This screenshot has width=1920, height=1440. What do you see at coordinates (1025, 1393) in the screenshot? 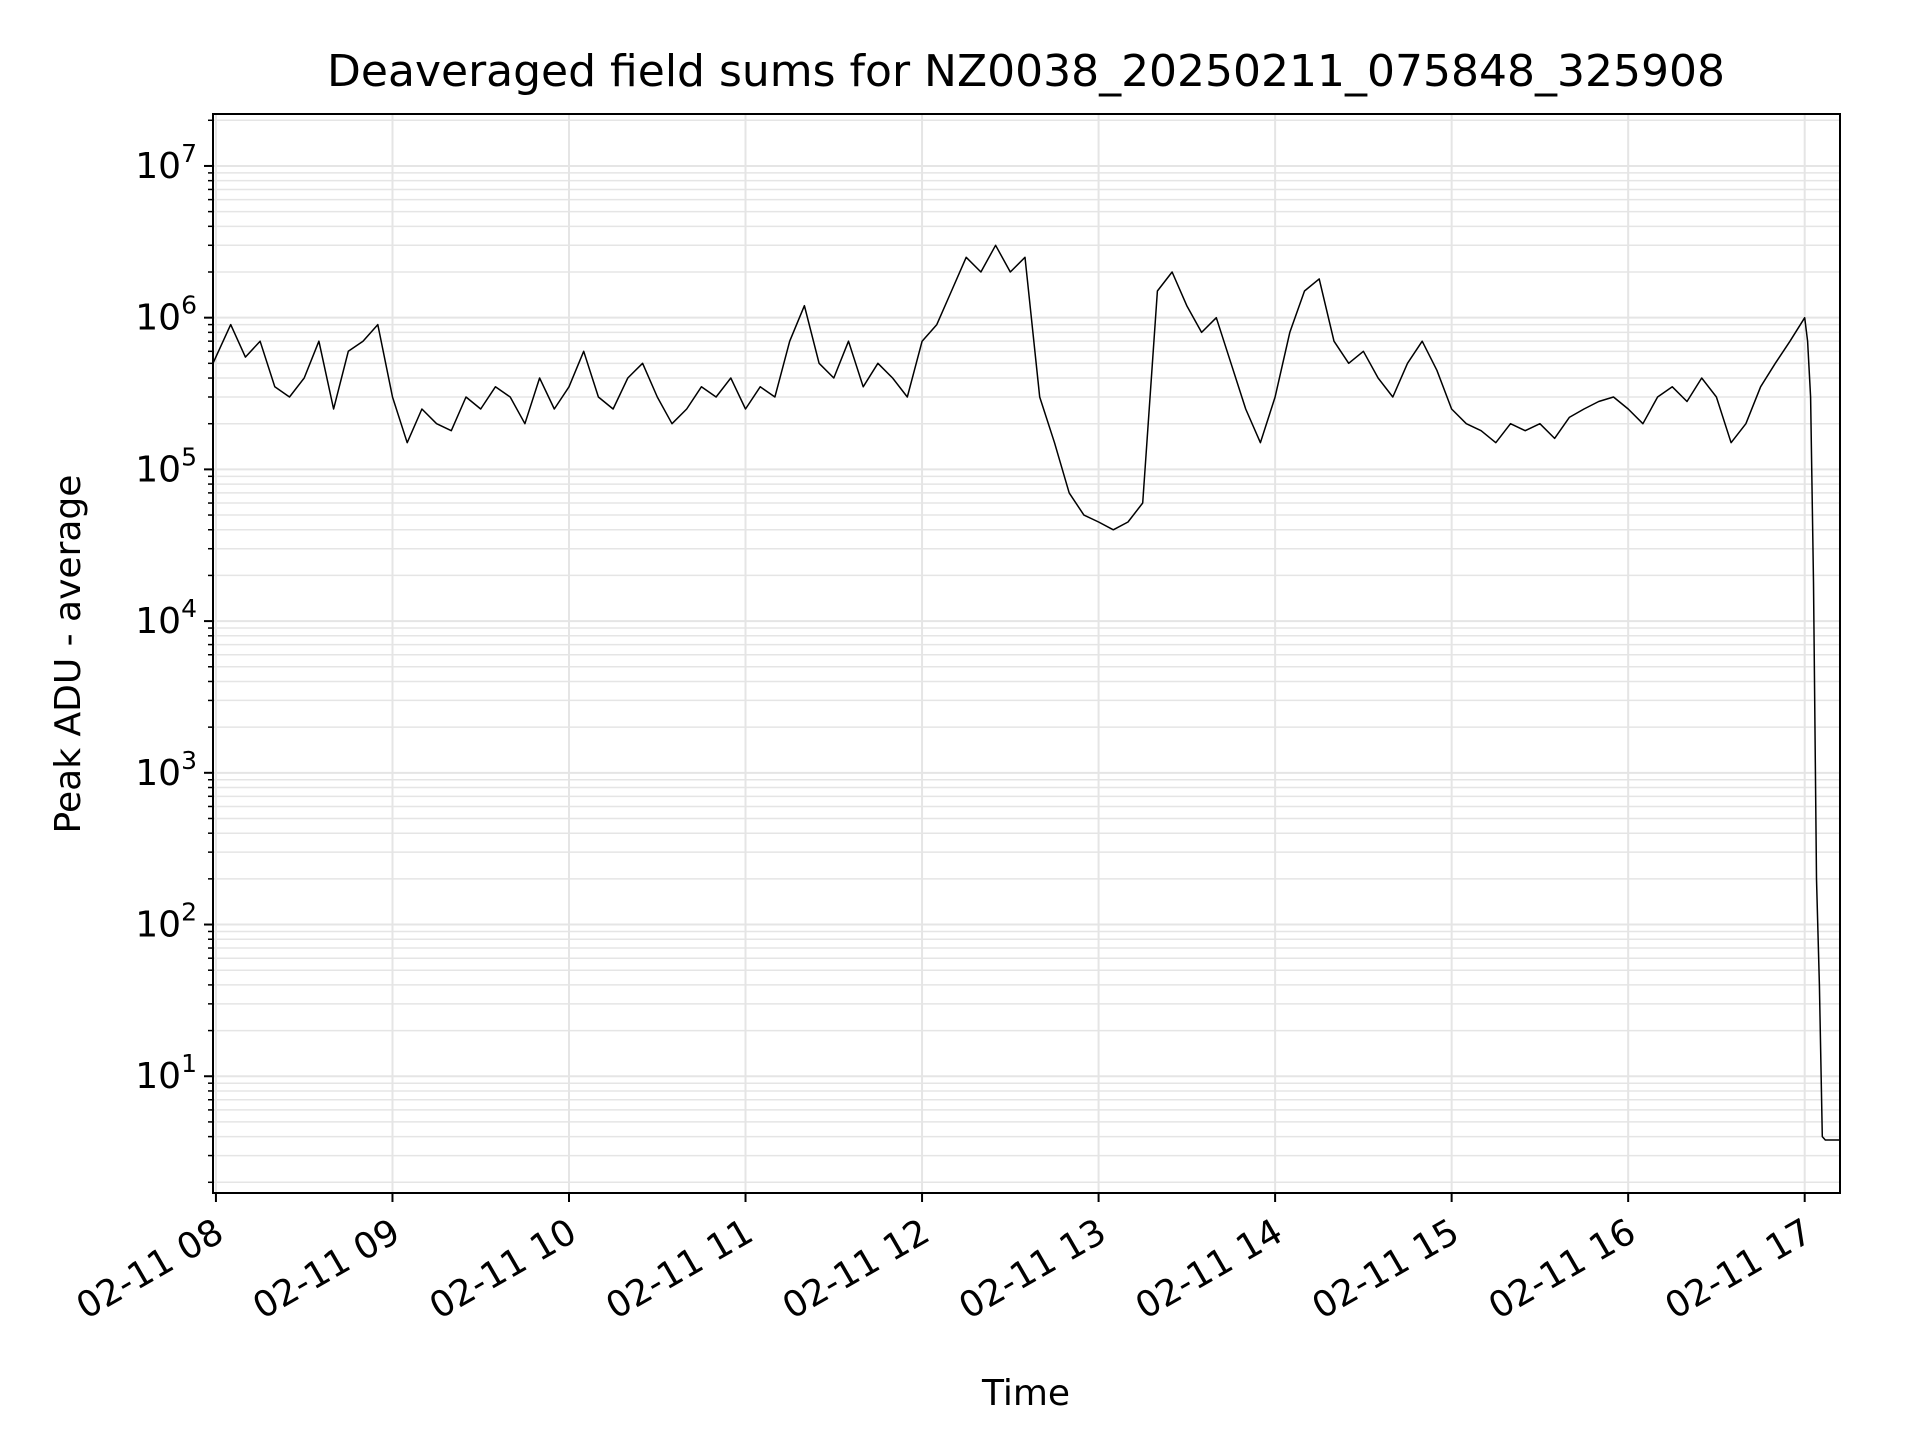
I see `x-axis-label: Time` at bounding box center [1025, 1393].